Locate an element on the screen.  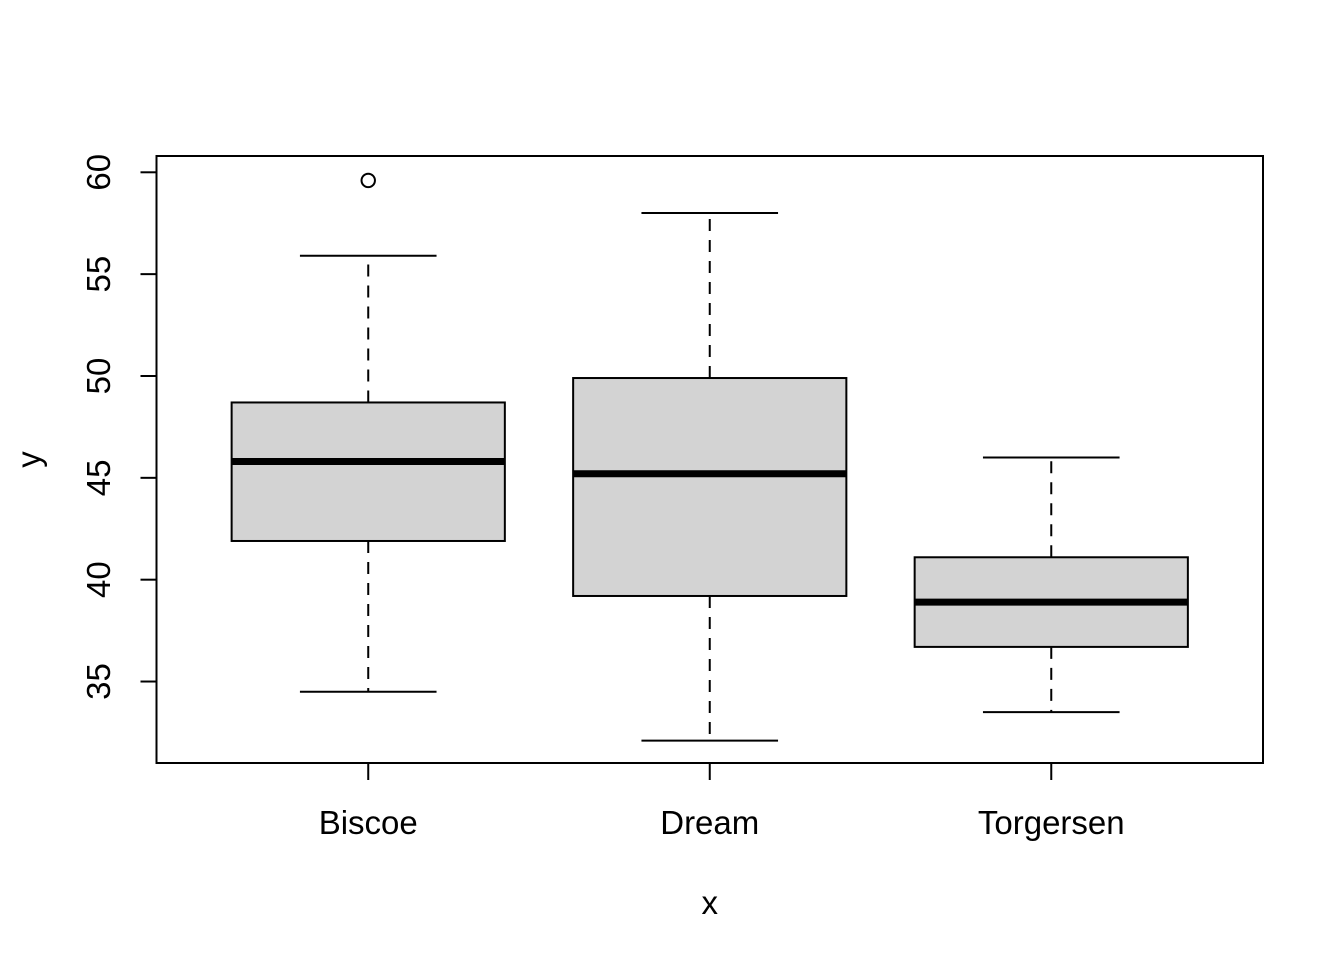
x-tick-label-dream: Dream is located at coordinates (709, 822).